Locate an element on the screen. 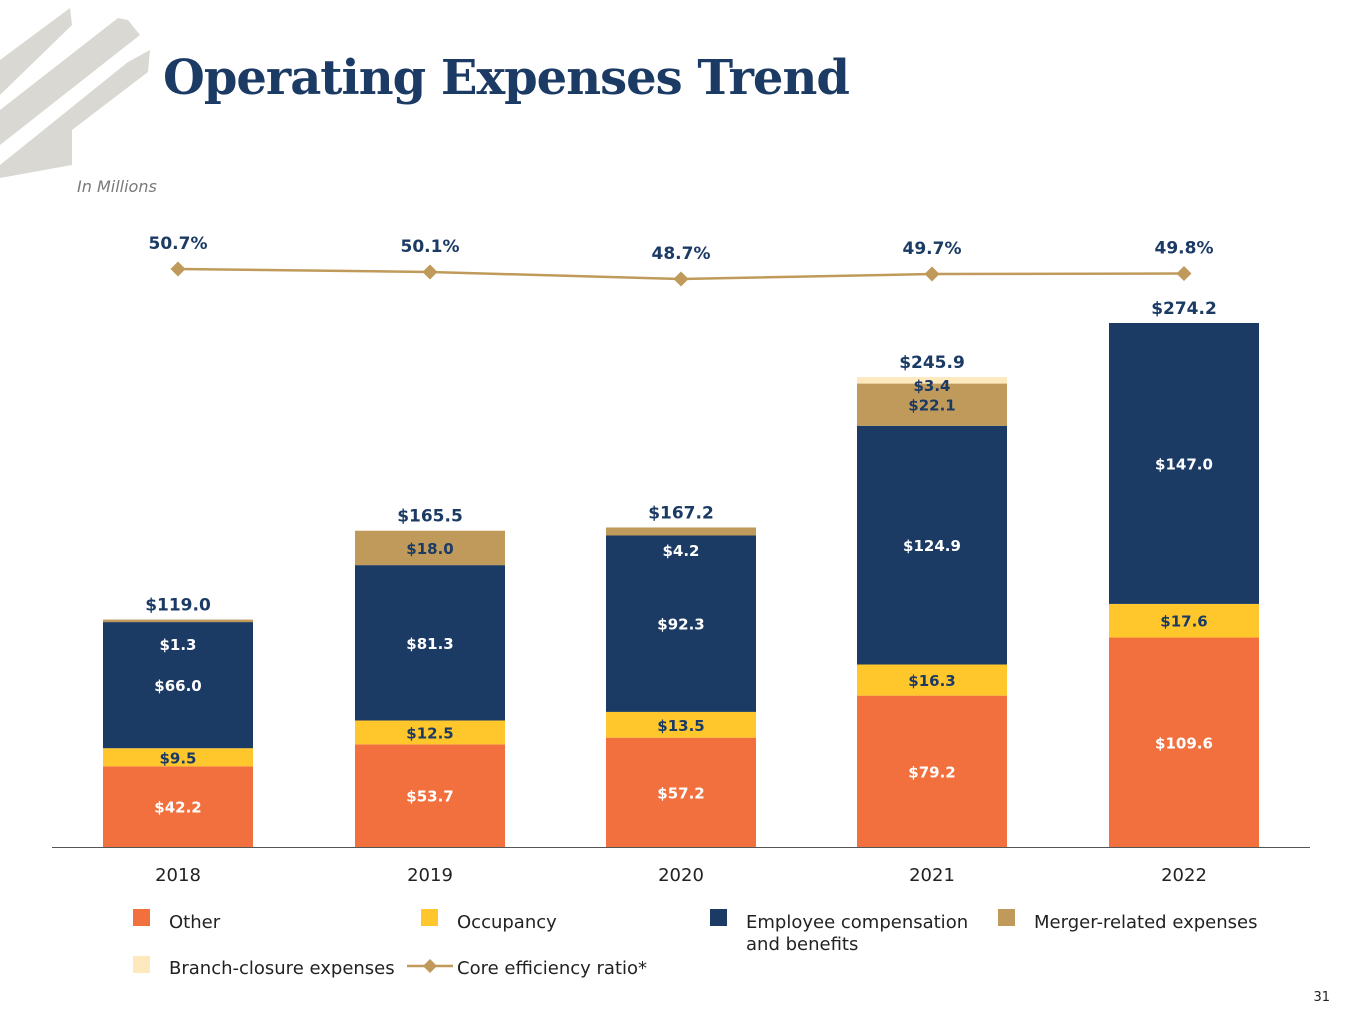 The width and height of the screenshot is (1365, 1024). data-label-occupancy-2020: $13.5 is located at coordinates (680, 726).